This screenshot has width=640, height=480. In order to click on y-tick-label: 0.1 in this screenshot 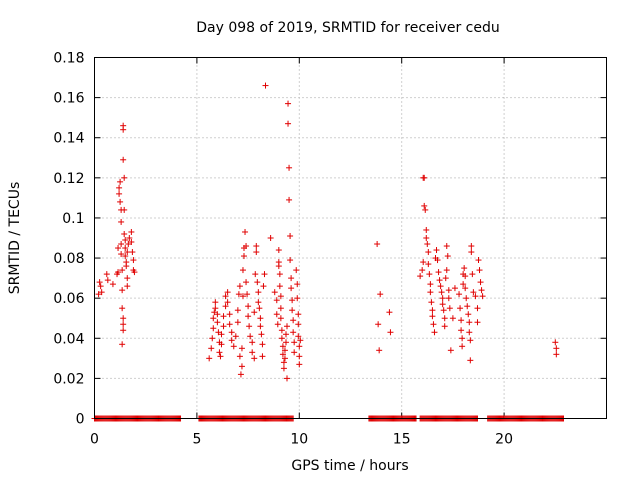, I will do `click(73, 219)`.